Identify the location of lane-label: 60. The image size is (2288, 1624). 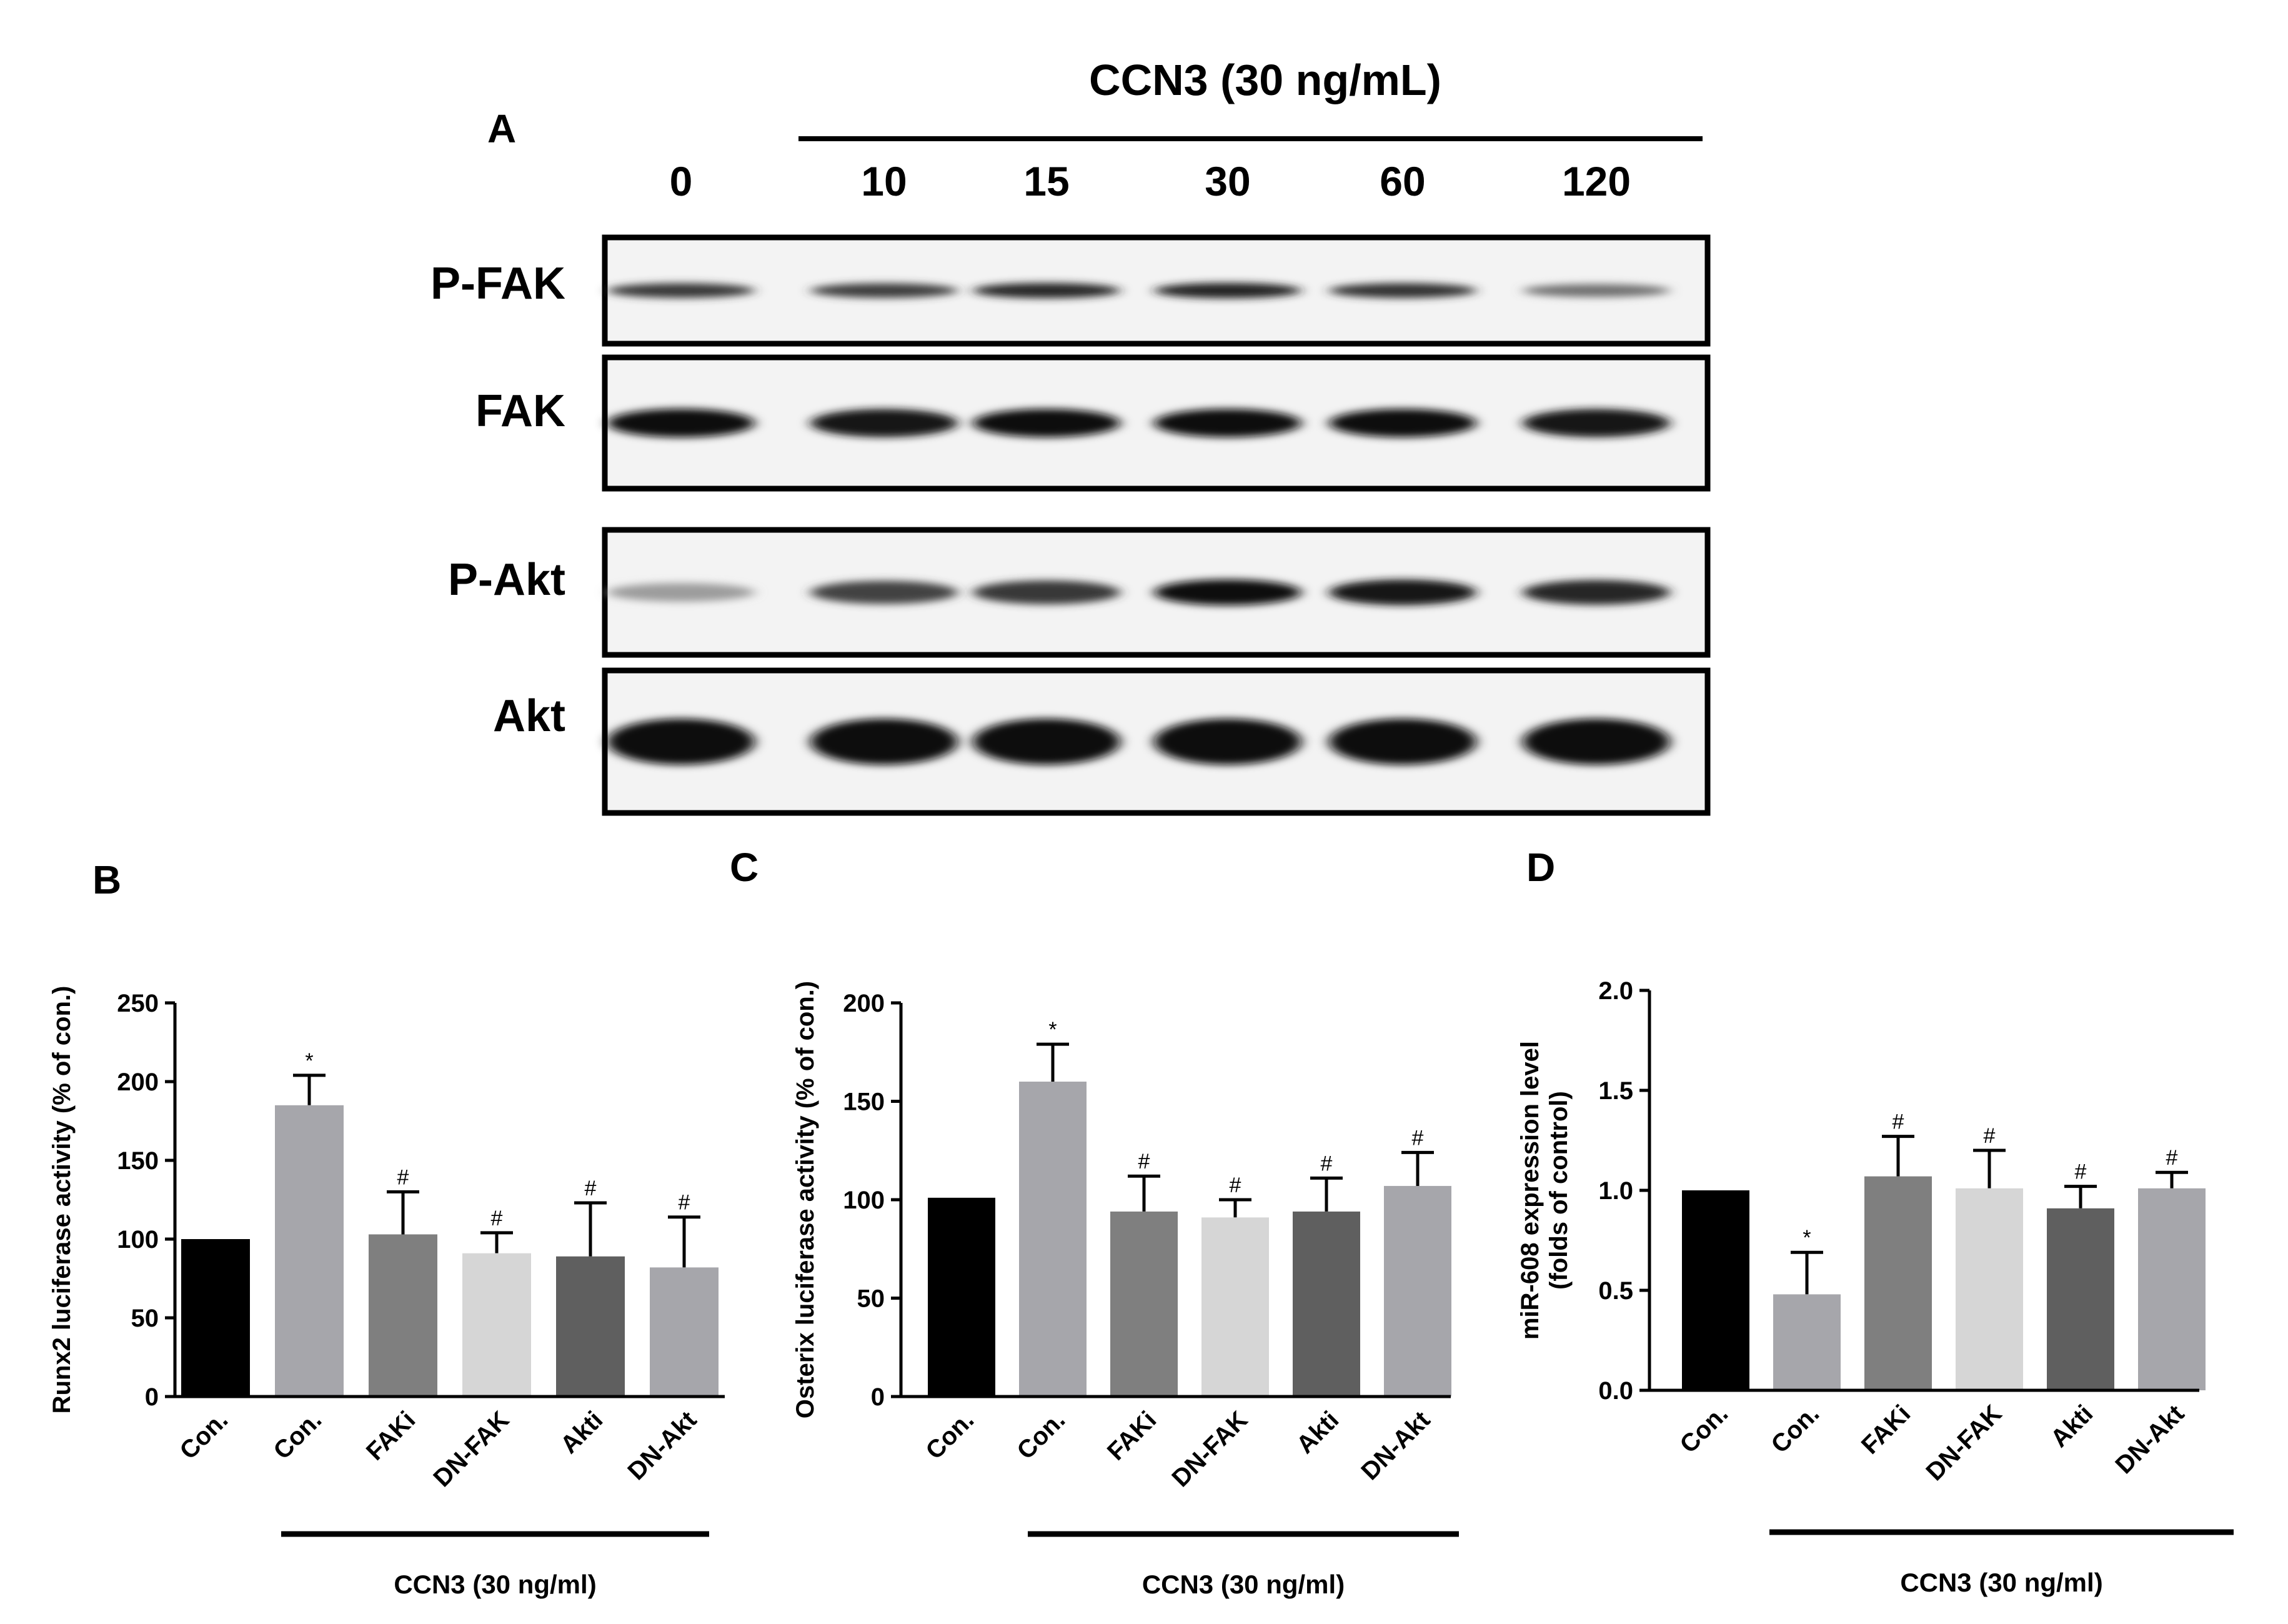
(1403, 181).